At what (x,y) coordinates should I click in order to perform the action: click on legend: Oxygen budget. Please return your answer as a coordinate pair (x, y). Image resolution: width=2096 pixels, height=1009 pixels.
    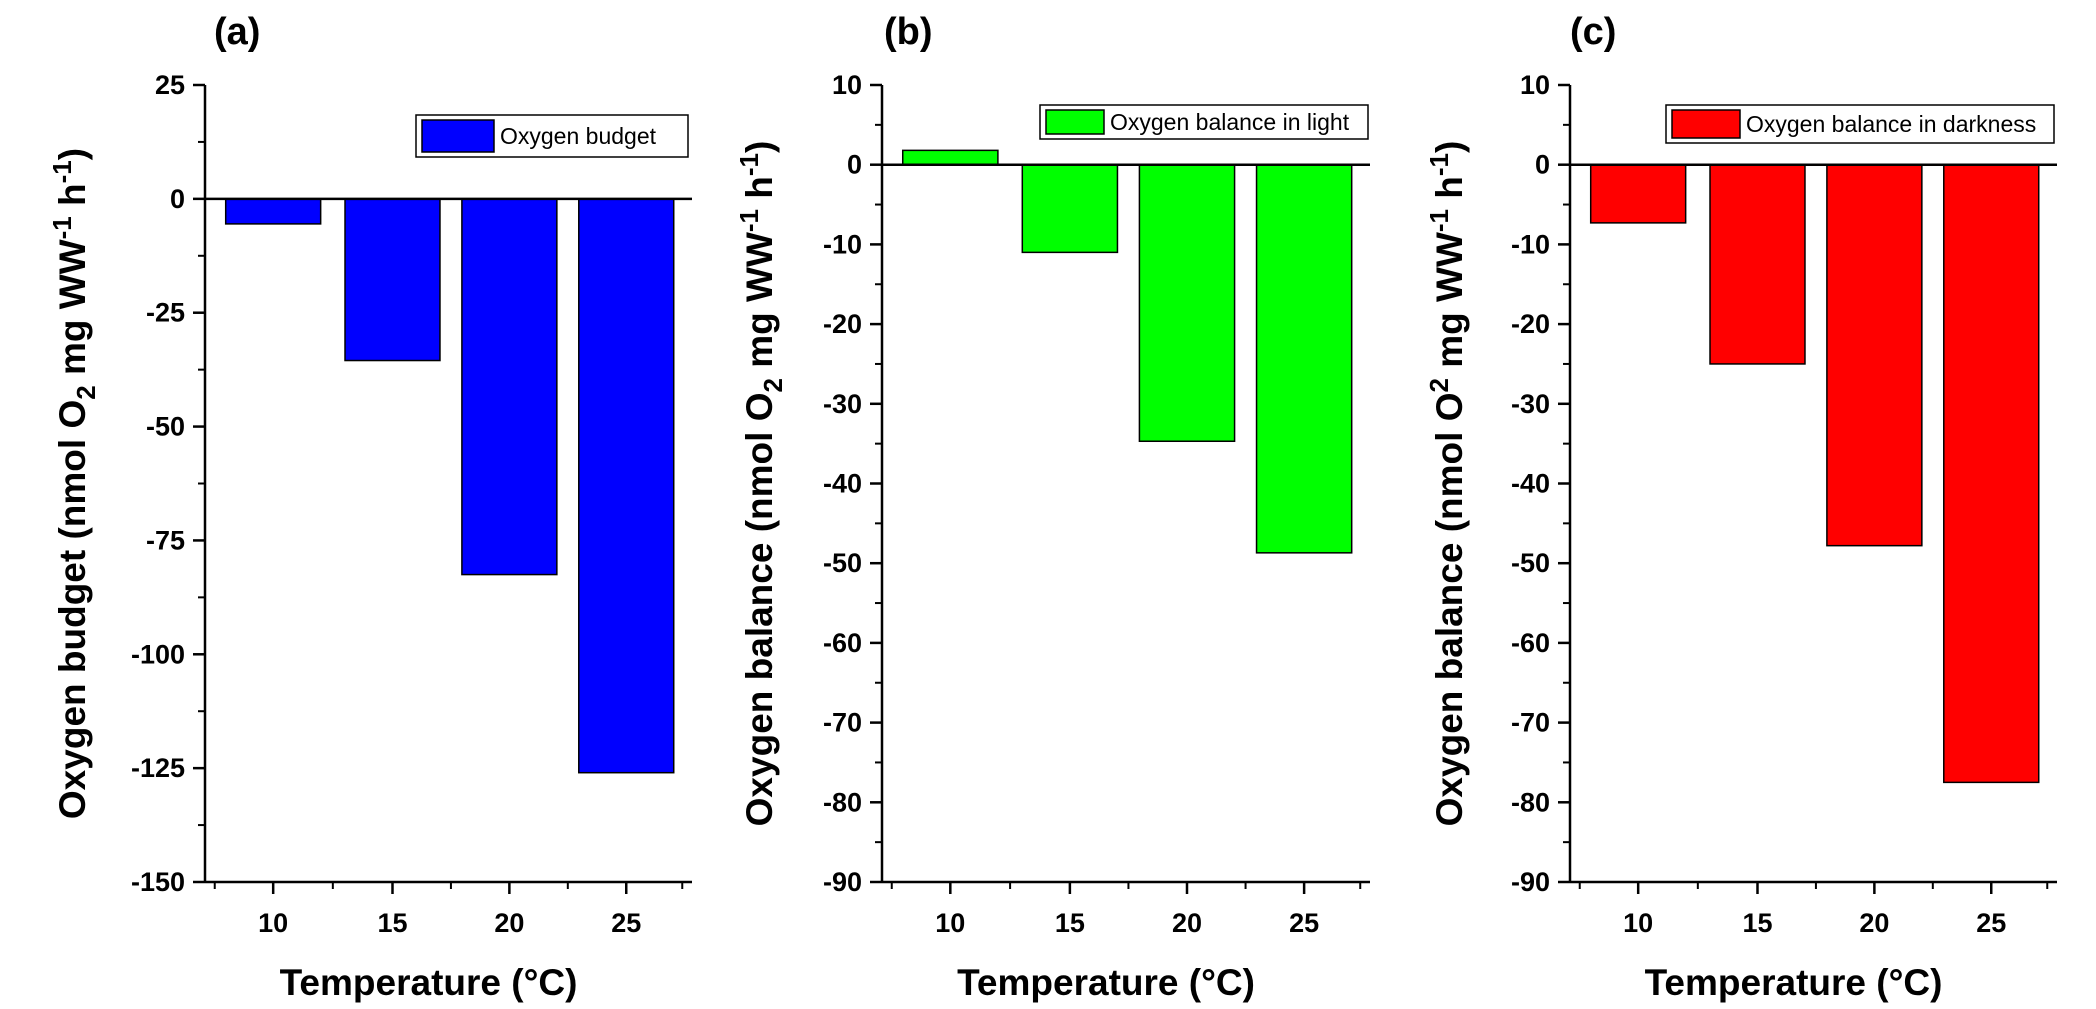
    Looking at the image, I should click on (552, 136).